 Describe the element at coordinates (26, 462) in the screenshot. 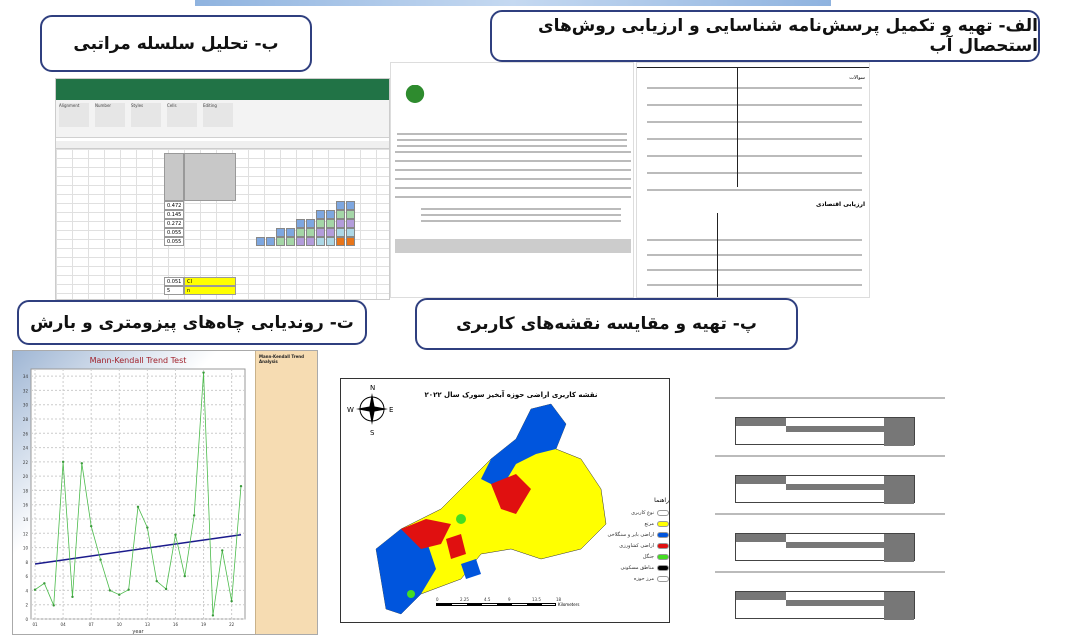

I see `y-tick-label: 22` at that location.